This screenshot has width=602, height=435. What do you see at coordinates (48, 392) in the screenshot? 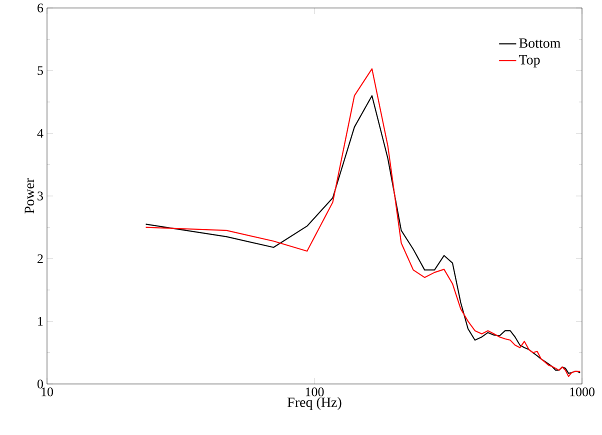
I see `x-tick-label: 10` at bounding box center [48, 392].